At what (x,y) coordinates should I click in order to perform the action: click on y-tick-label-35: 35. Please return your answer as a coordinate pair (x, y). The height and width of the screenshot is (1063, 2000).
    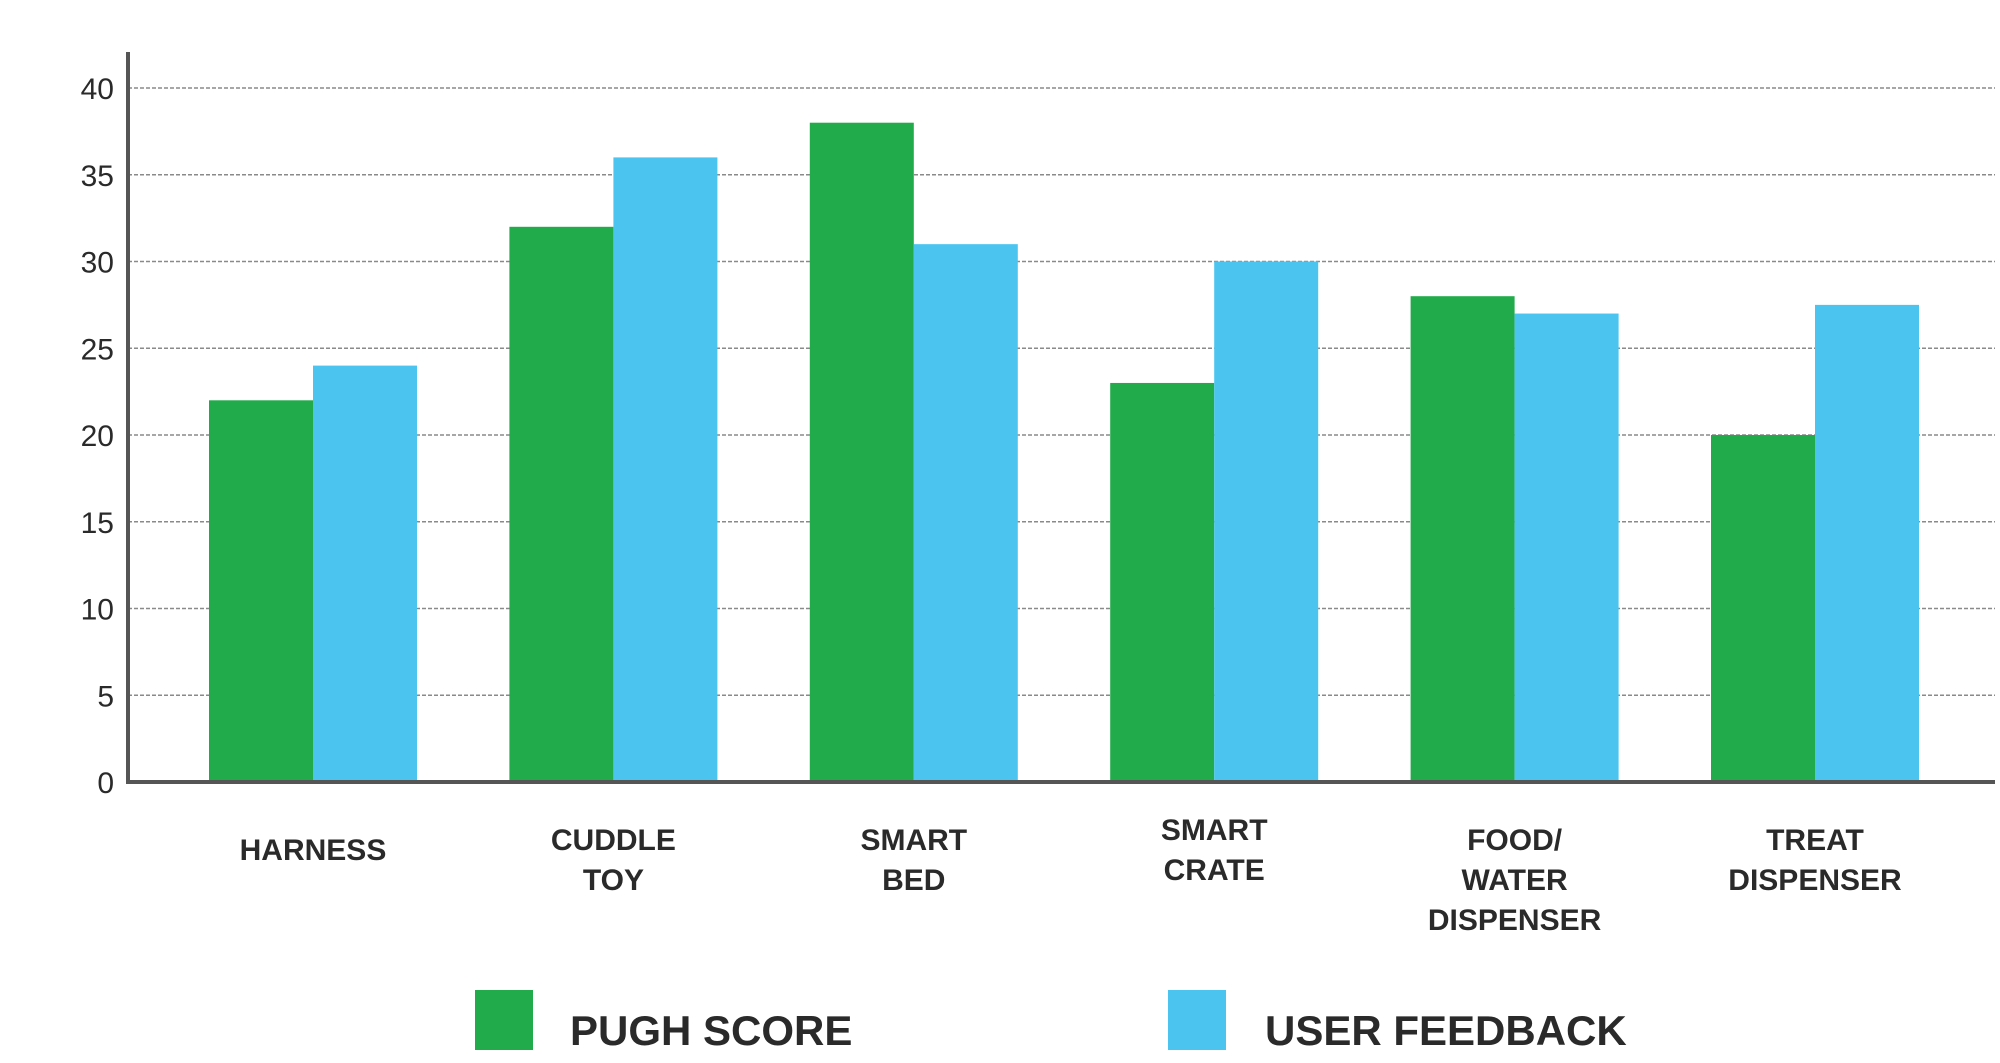
    Looking at the image, I should click on (97, 176).